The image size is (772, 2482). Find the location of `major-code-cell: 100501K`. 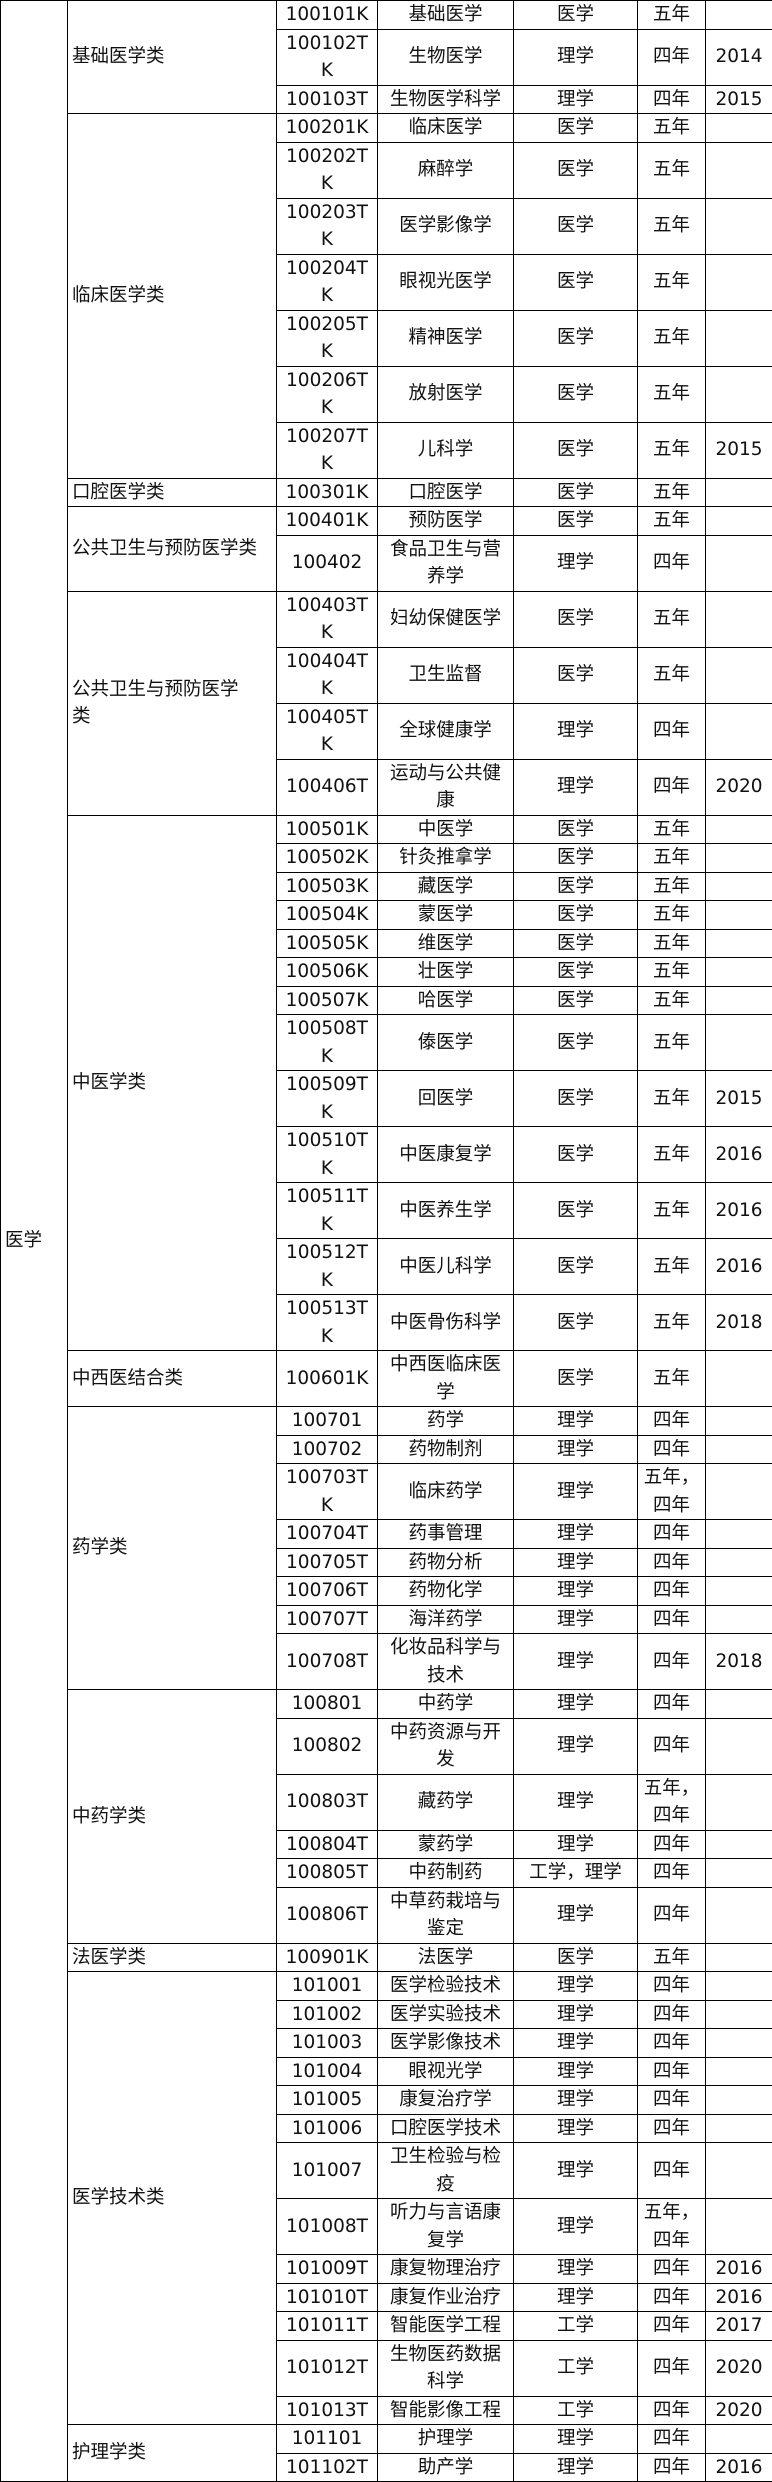

major-code-cell: 100501K is located at coordinates (327, 829).